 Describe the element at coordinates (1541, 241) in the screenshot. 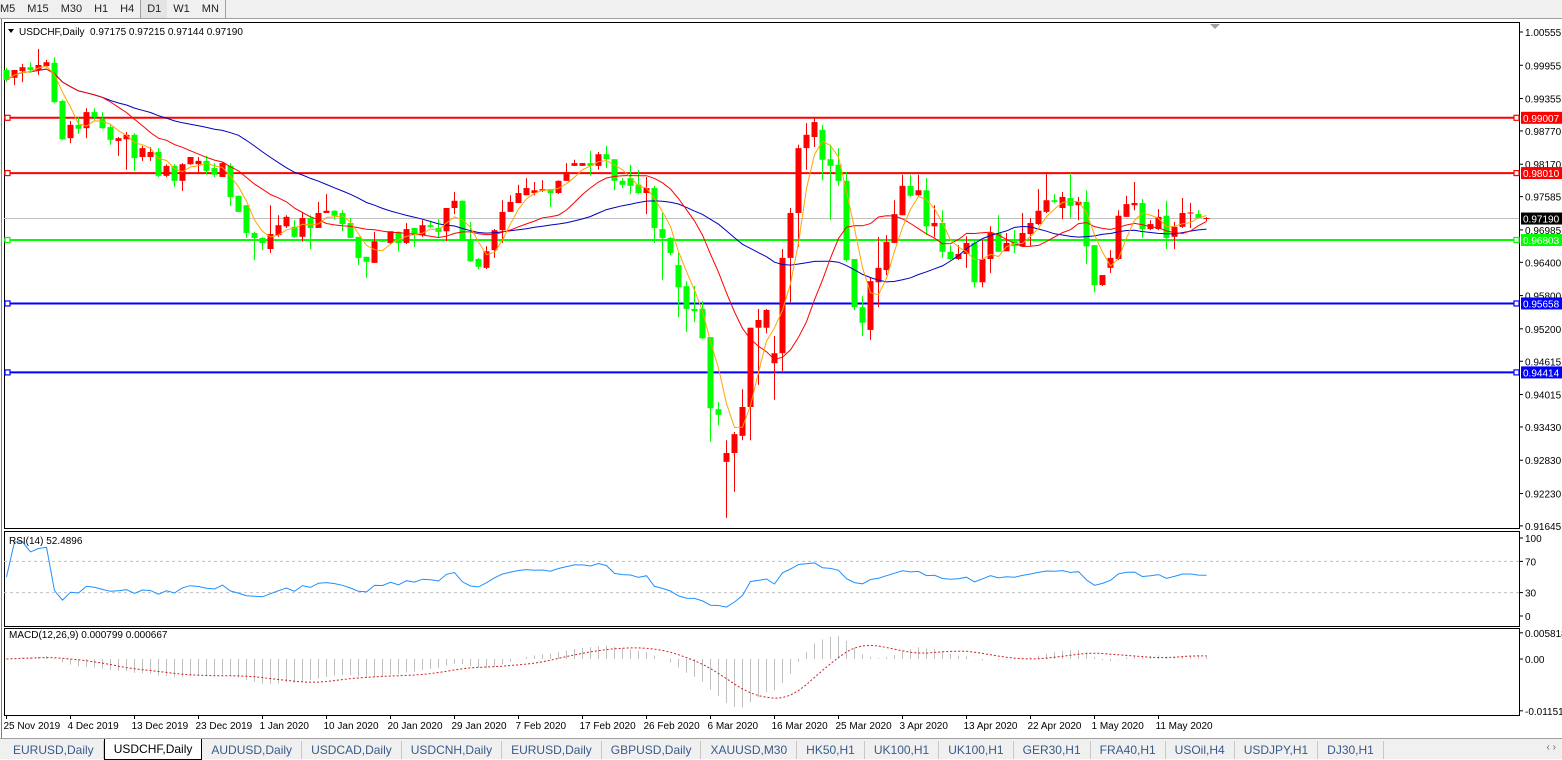

I see `level-price-label: 0.96803` at that location.